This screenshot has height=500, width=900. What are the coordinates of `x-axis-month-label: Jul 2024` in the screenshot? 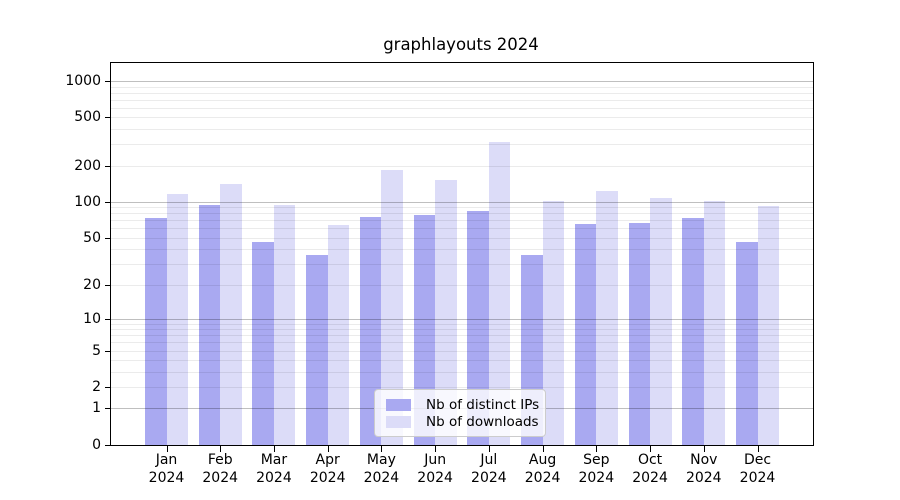 It's located at (489, 469).